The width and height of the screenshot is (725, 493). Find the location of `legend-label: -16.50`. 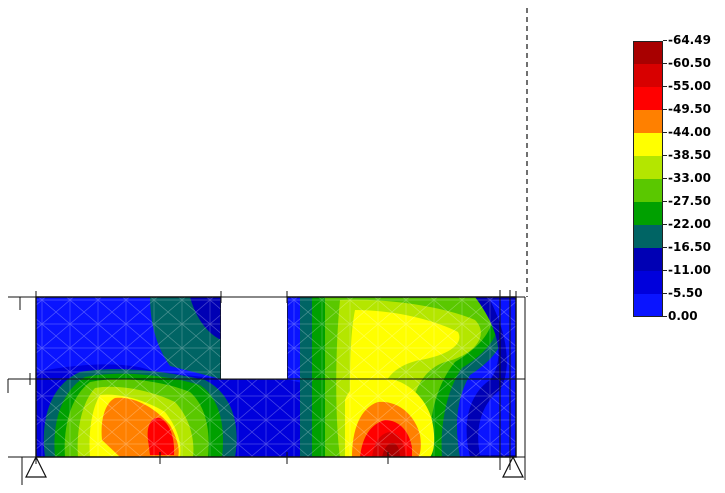

legend-label: -16.50 is located at coordinates (689, 247).